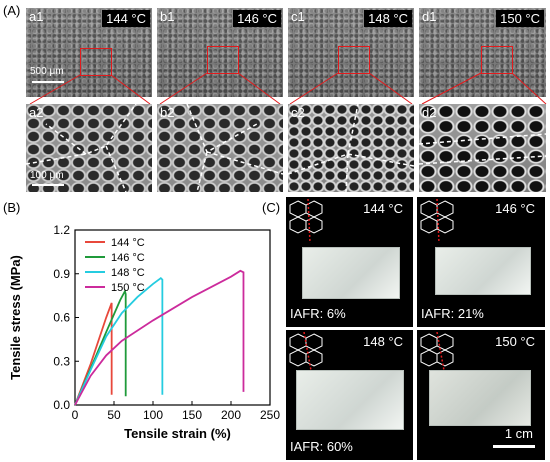  Describe the element at coordinates (61, 230) in the screenshot. I see `y-tick-label: 1.2` at that location.